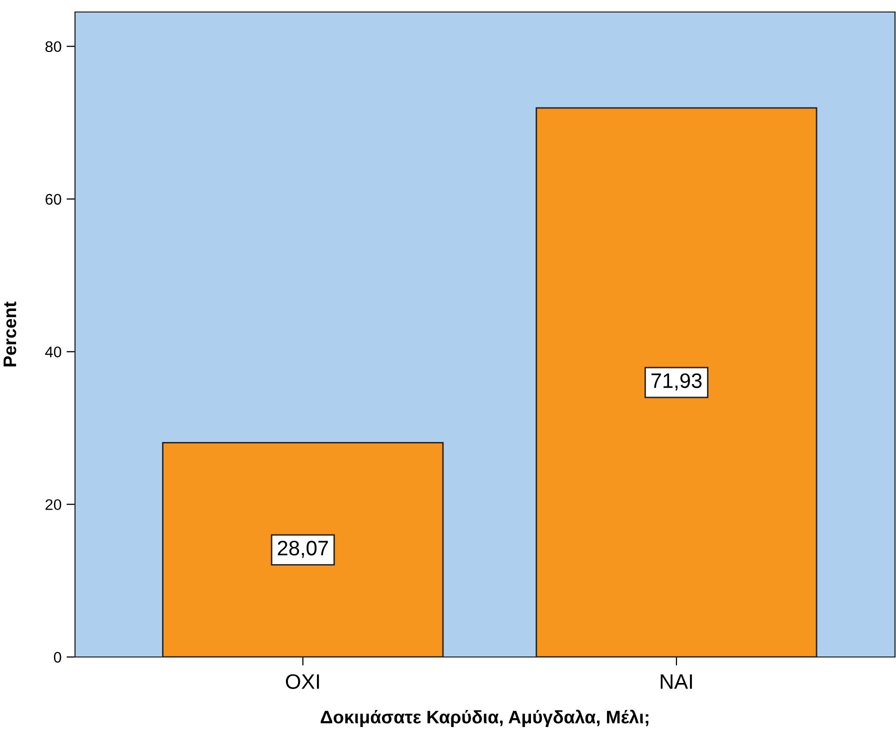 Image resolution: width=896 pixels, height=738 pixels. I want to click on y-tick-label: 0, so click(58, 657).